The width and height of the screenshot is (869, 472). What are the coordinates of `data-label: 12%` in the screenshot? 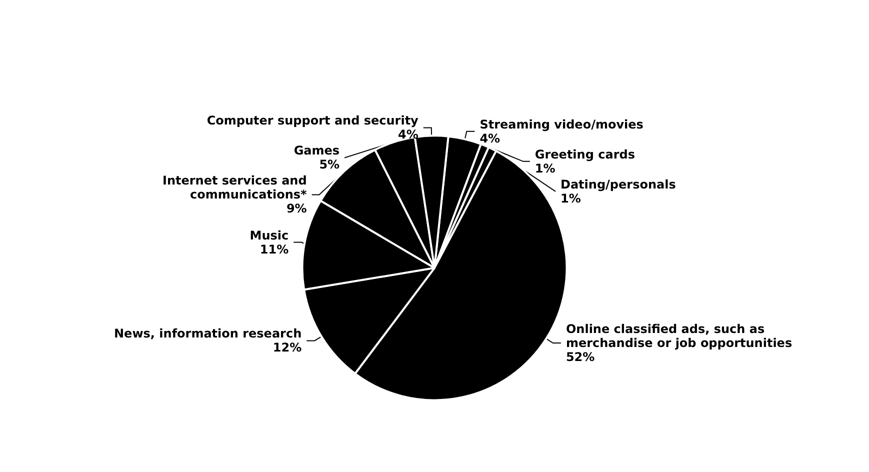 It's located at (287, 347).